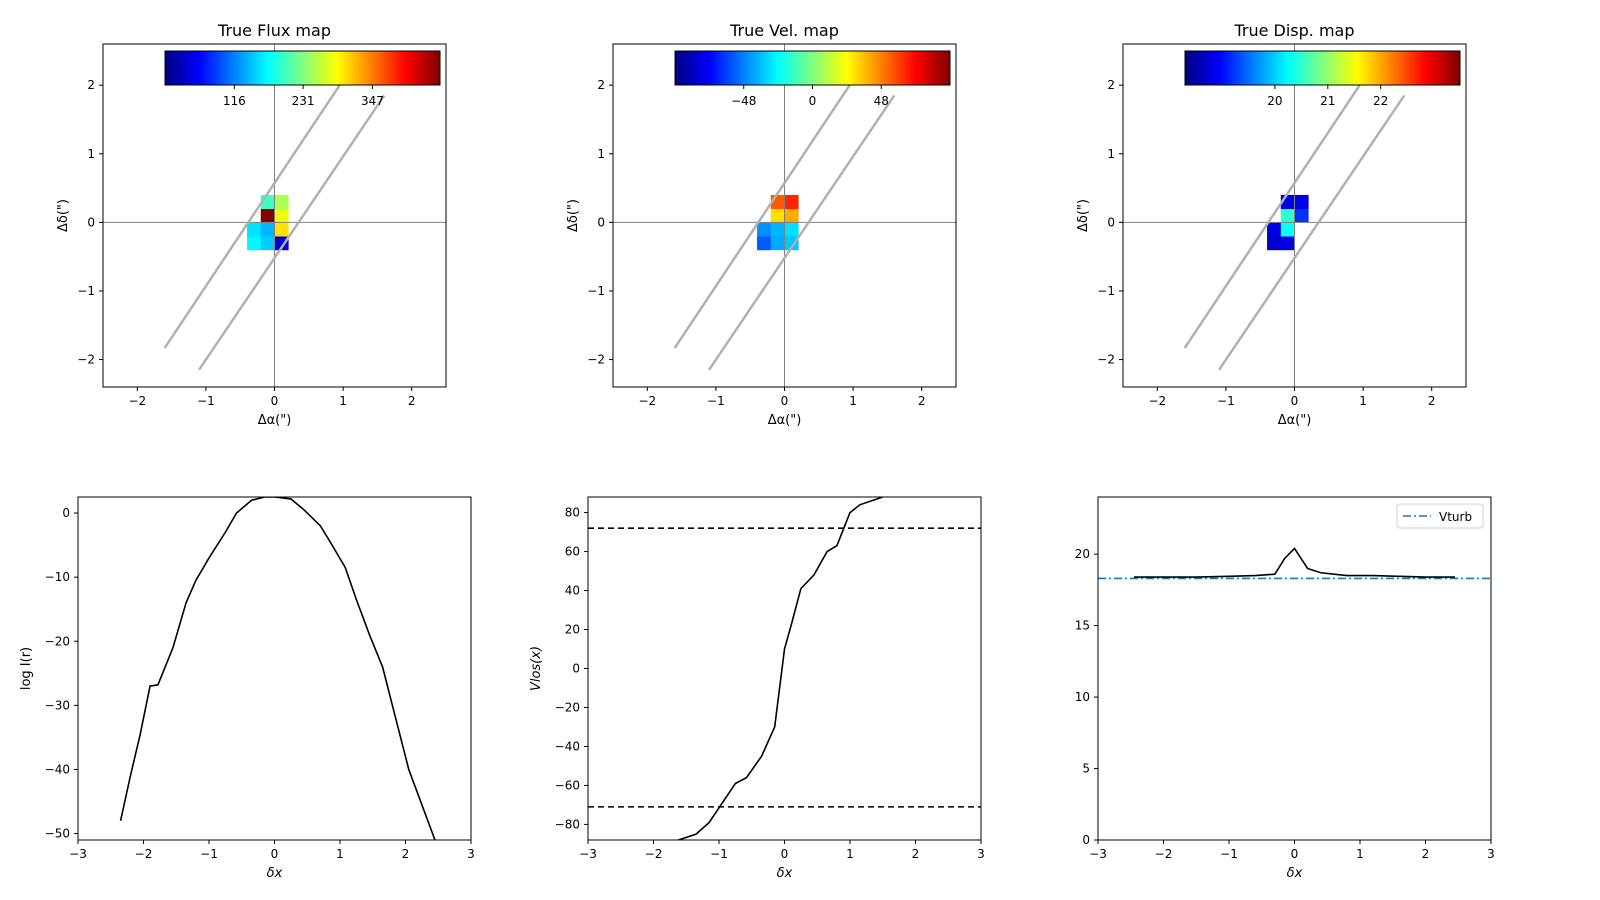  I want to click on panel-title: True Flux map, so click(274, 30).